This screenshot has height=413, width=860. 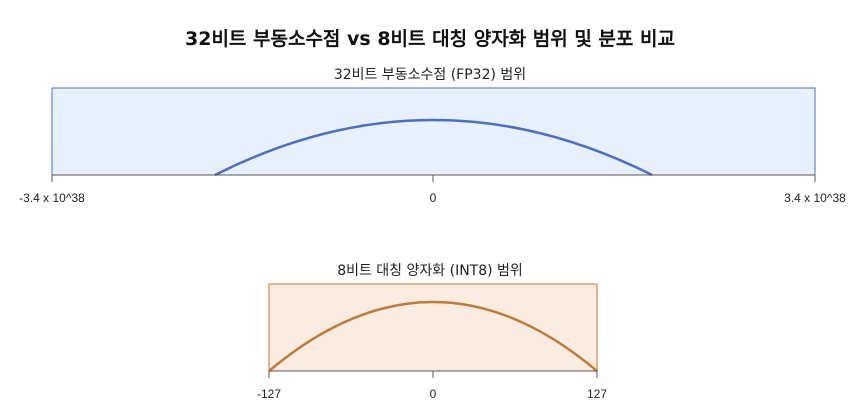 I want to click on fp32-tick-label-max: 3.4 x 10^38, so click(x=815, y=198).